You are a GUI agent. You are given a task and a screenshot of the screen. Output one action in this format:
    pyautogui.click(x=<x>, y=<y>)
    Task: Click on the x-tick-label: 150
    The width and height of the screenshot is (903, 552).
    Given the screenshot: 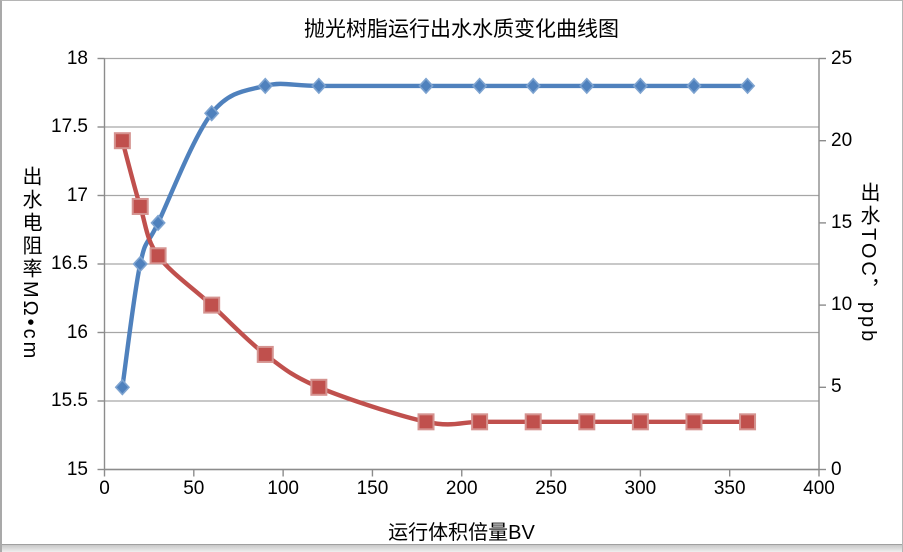 What is the action you would take?
    pyautogui.click(x=372, y=488)
    